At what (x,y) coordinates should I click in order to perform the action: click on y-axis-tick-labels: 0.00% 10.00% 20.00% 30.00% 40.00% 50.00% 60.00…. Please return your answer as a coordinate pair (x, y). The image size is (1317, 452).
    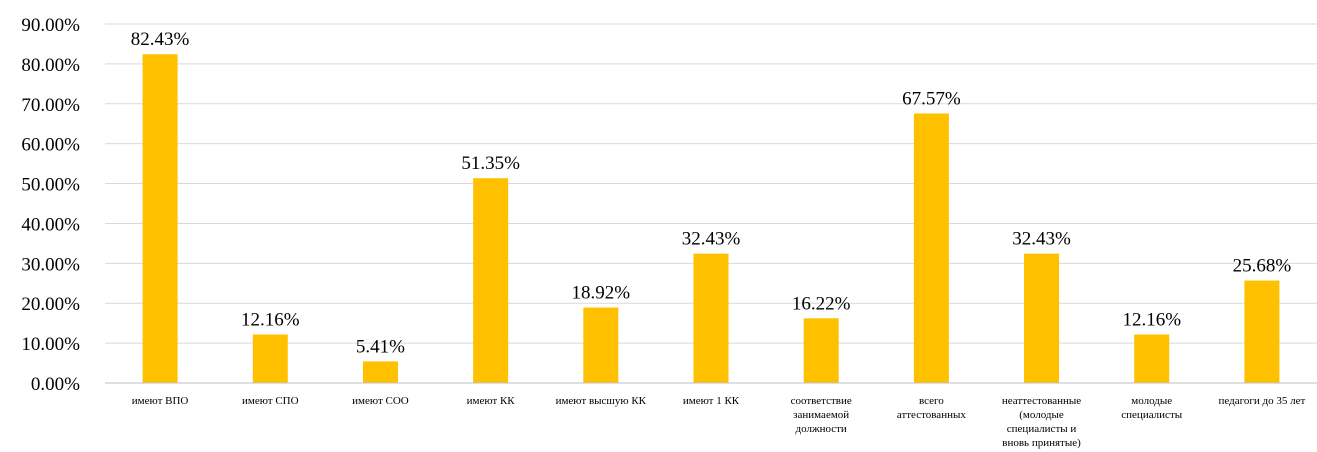
    Looking at the image, I should click on (50, 205).